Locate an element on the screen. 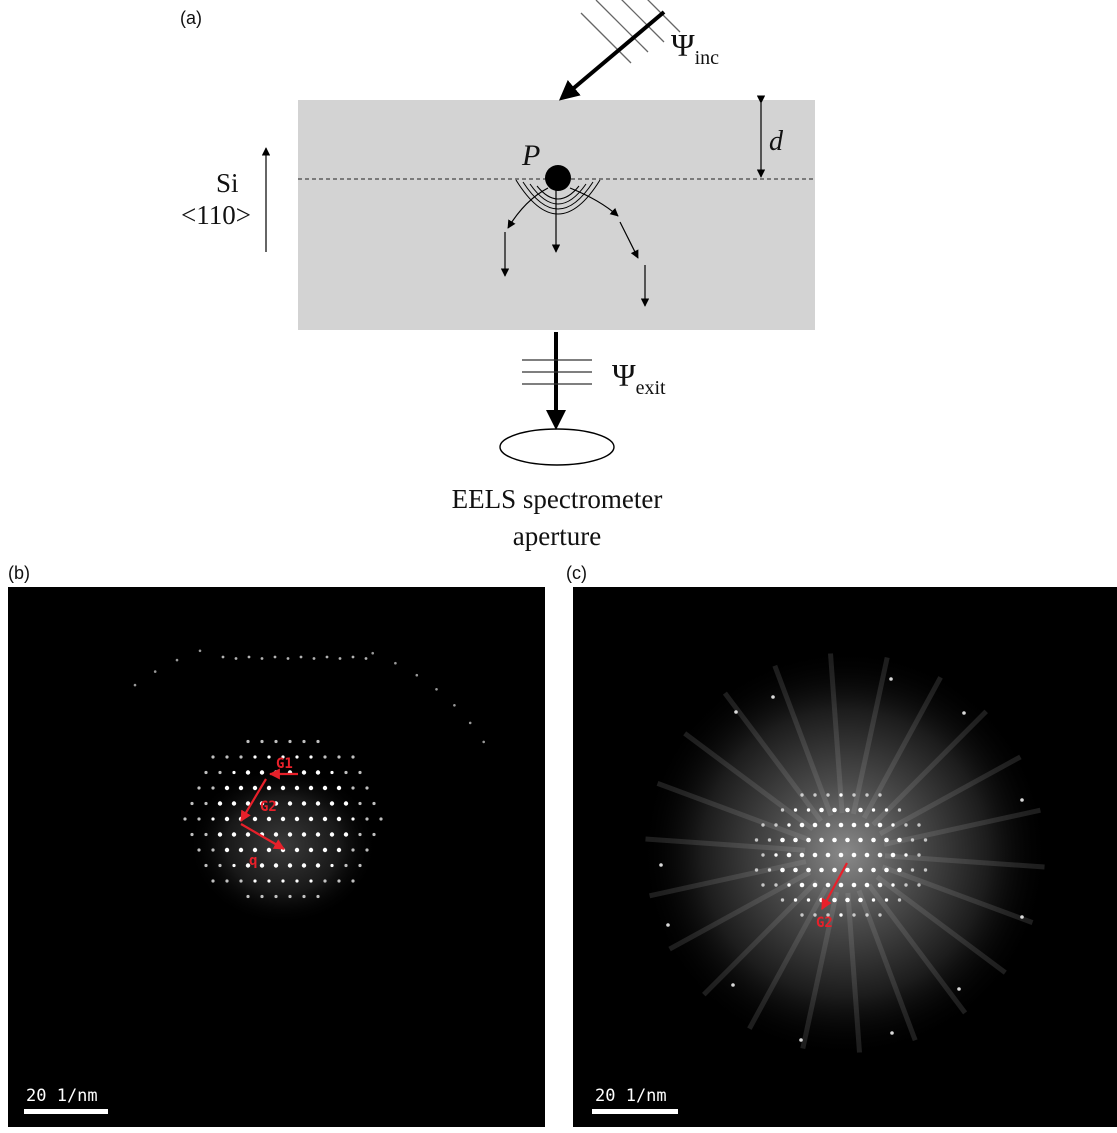  point-label: P is located at coordinates (530, 155).